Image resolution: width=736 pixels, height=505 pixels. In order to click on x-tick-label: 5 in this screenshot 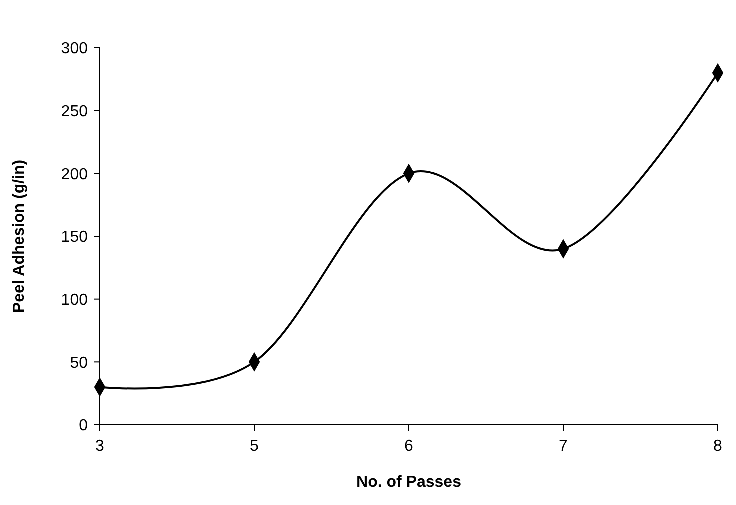, I will do `click(255, 446)`.